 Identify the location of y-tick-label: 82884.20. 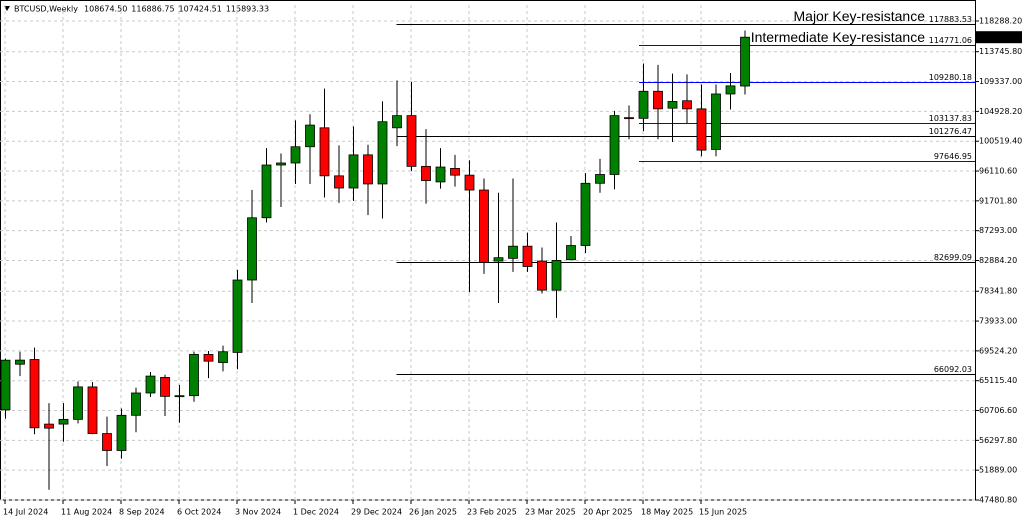
(998, 260).